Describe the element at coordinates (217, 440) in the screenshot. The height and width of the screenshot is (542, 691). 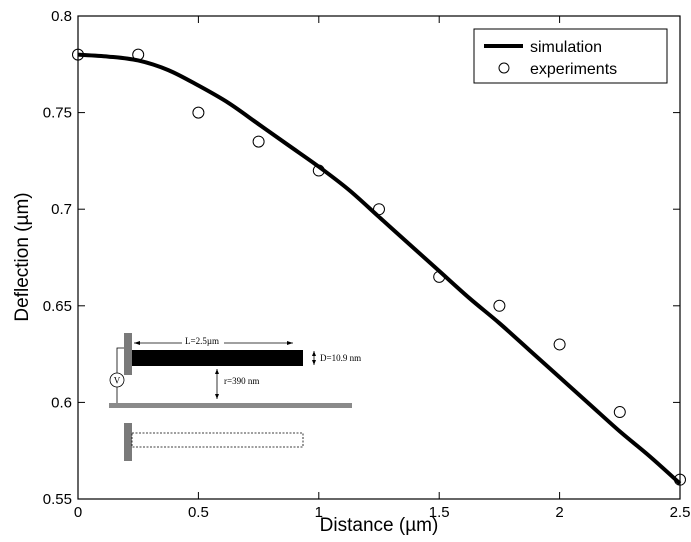
I see `inset-nanotube-outline` at that location.